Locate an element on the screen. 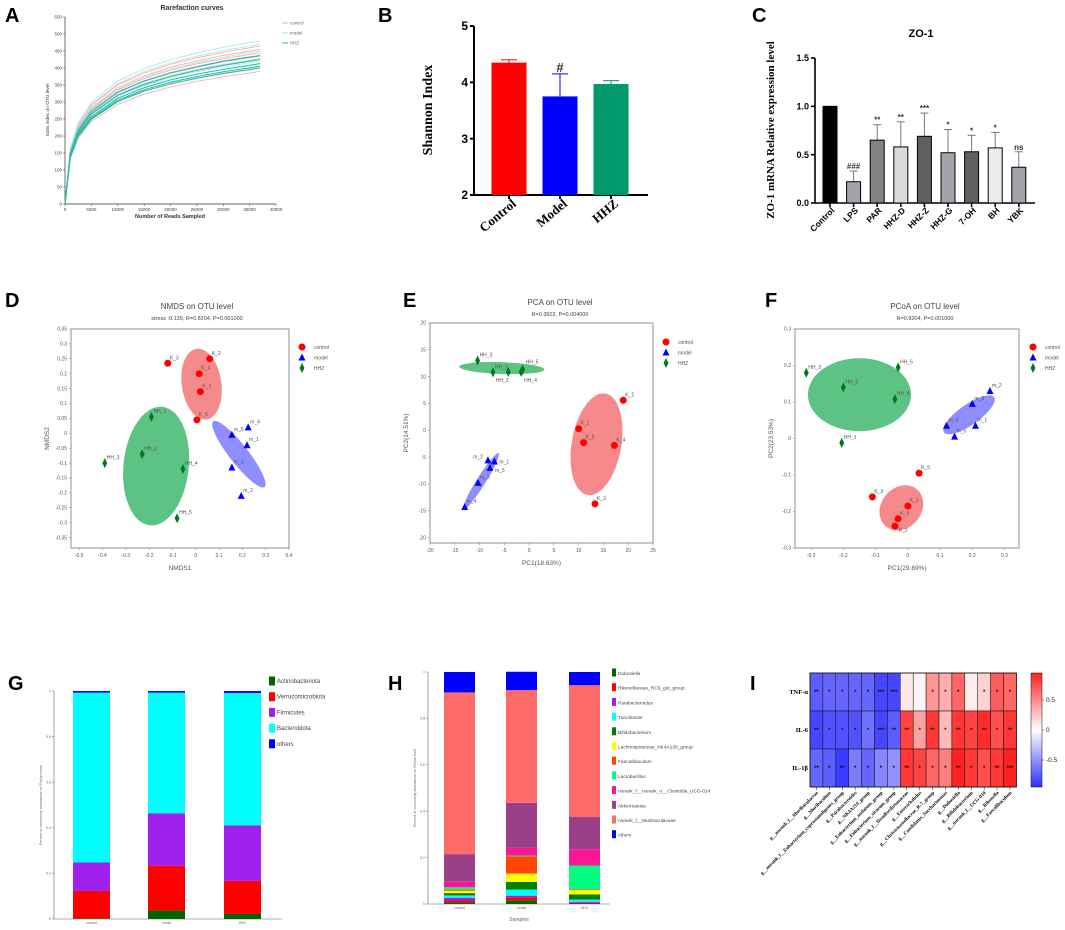 The width and height of the screenshot is (1065, 930). panel-letter-c: C is located at coordinates (759, 16).